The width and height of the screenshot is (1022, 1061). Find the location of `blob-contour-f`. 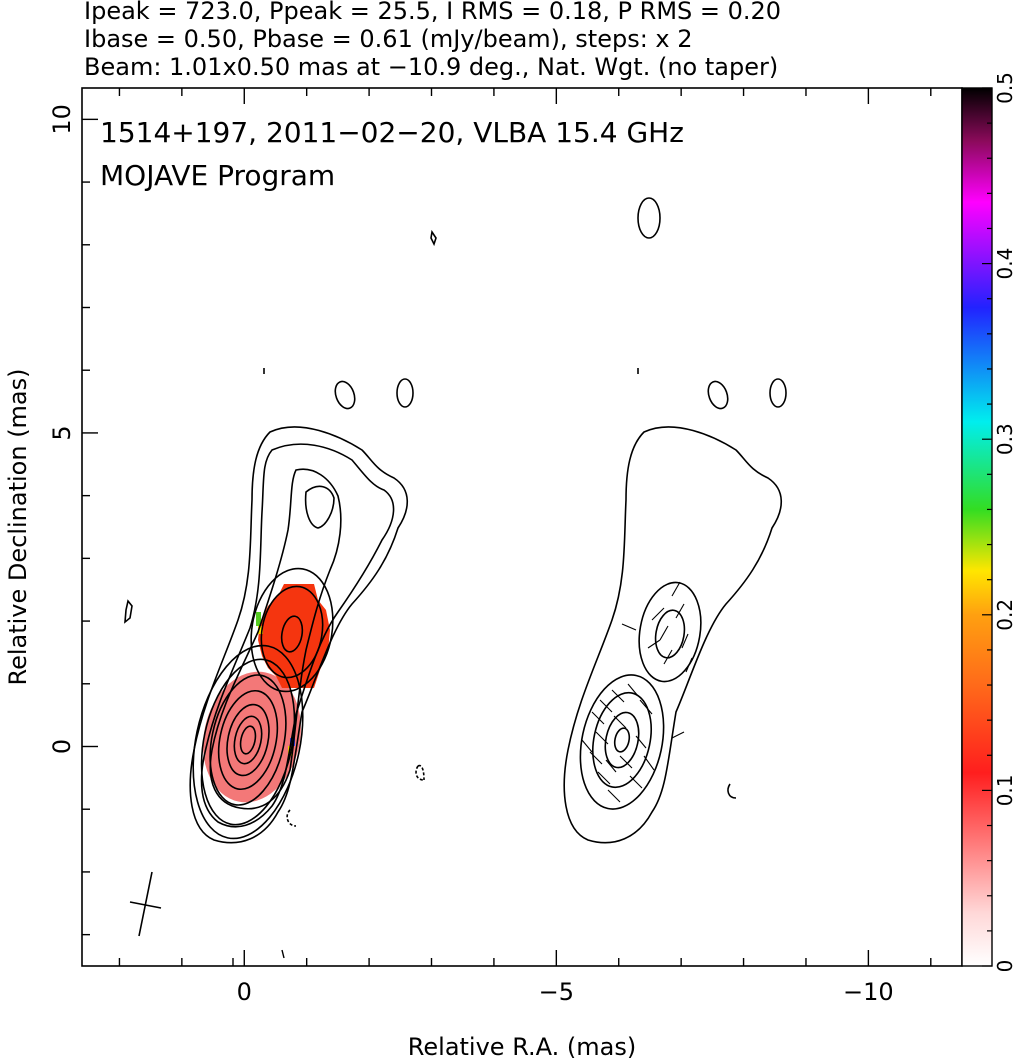

blob-contour-f is located at coordinates (291, 818).